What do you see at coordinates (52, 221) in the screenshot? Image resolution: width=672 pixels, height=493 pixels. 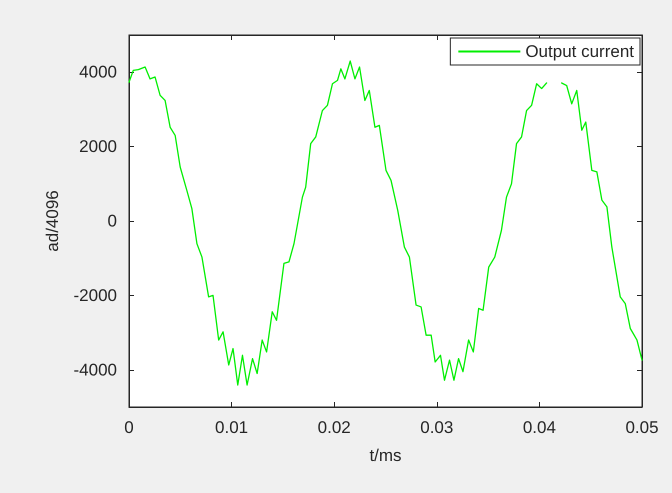 I see `y-axis-title: ad/4096` at bounding box center [52, 221].